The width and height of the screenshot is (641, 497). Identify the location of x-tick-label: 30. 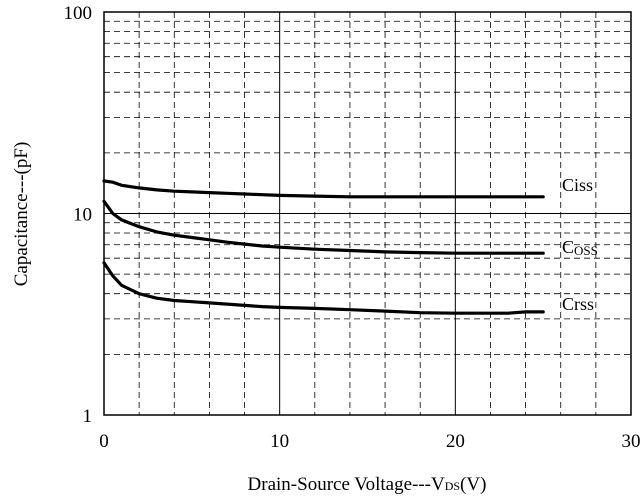
(631, 441).